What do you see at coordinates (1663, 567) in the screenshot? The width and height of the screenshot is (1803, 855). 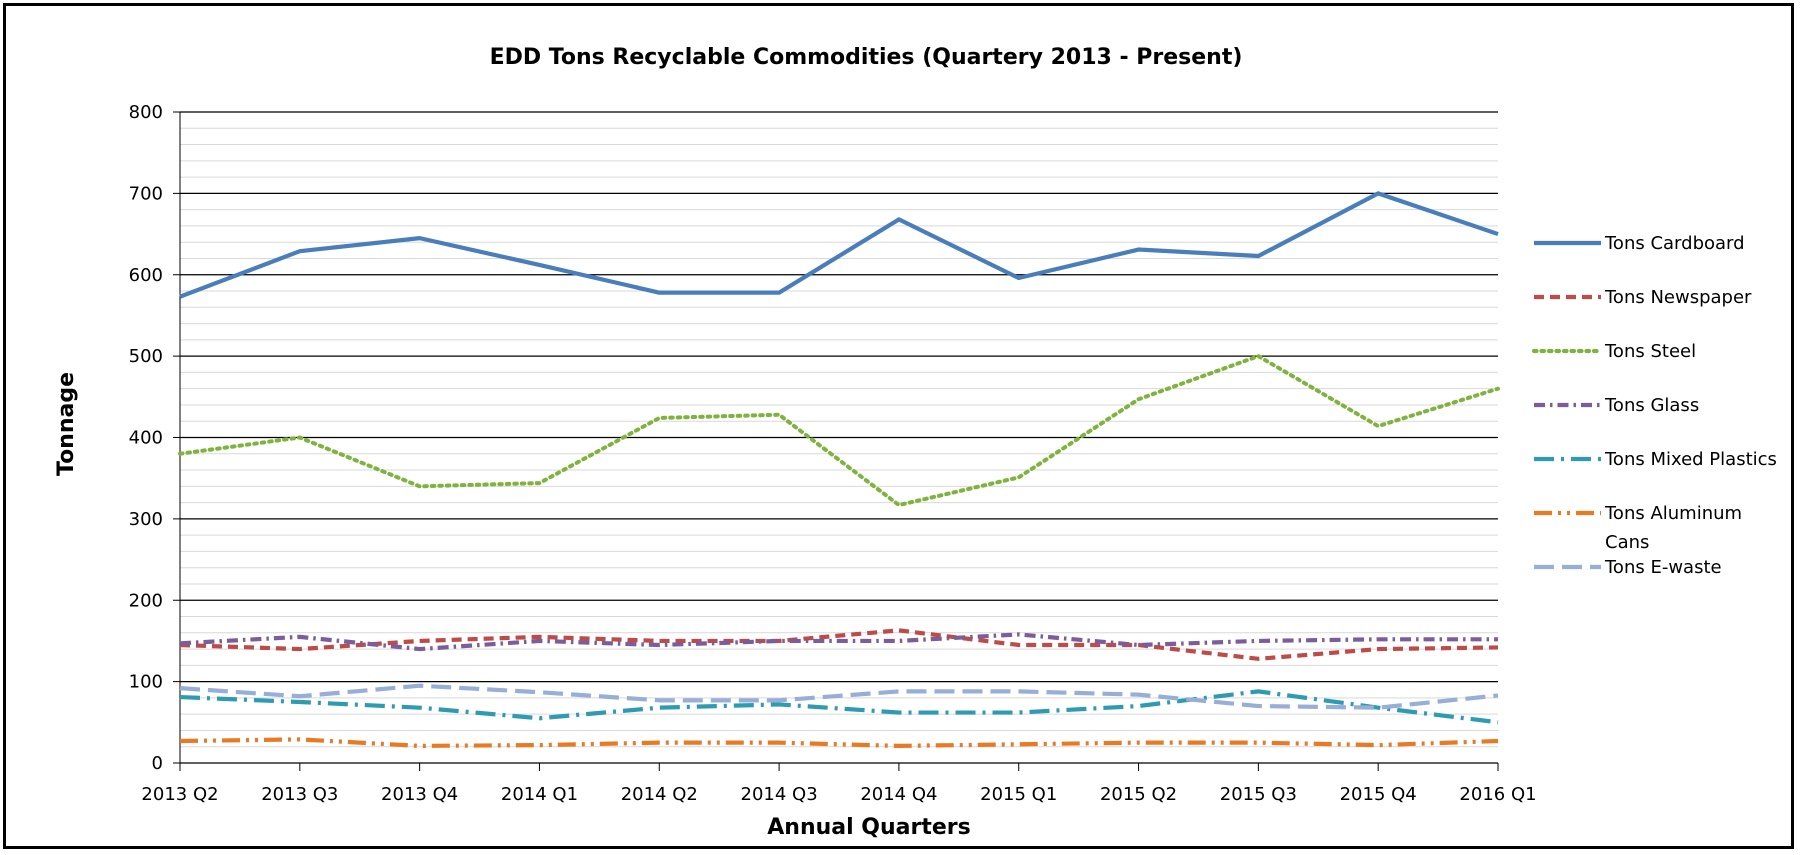 I see `legend-label: Tons E-waste` at bounding box center [1663, 567].